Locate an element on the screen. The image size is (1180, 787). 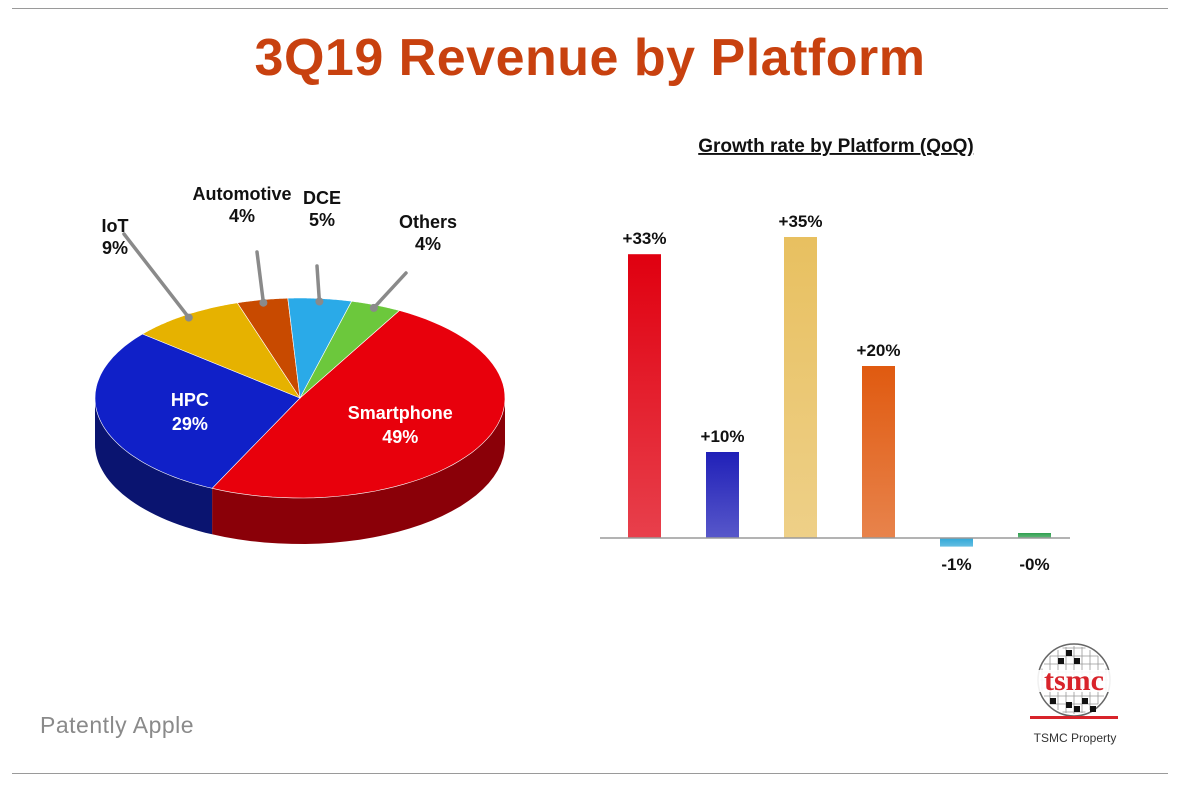
bar-dce is located at coordinates (956, 542).